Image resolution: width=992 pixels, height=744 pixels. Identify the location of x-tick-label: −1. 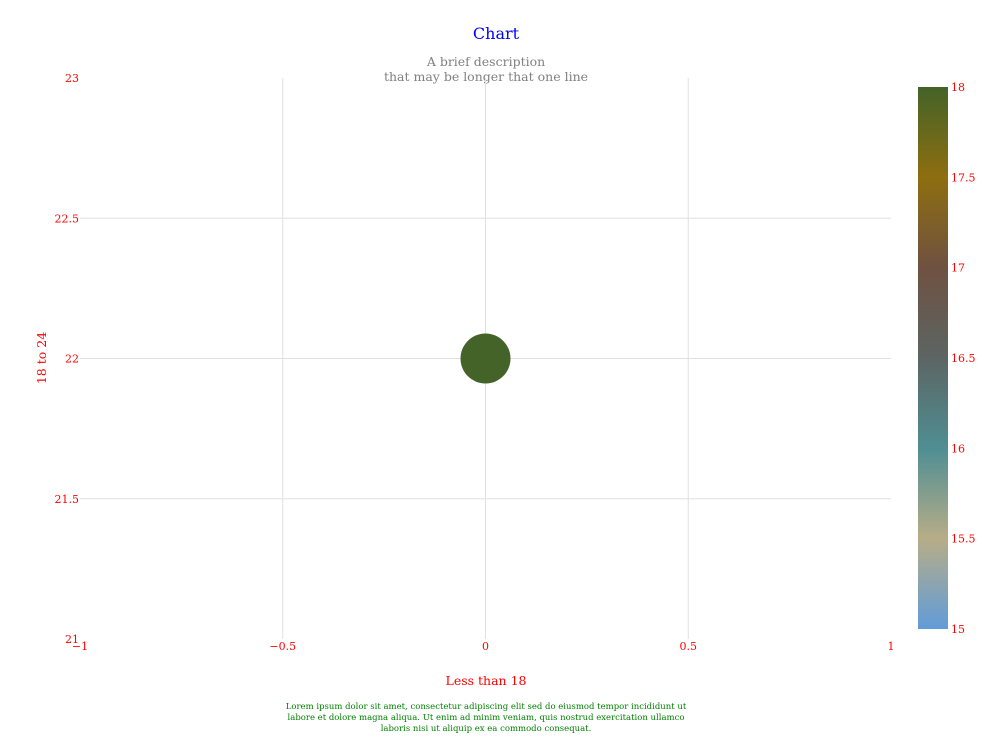
(80, 646).